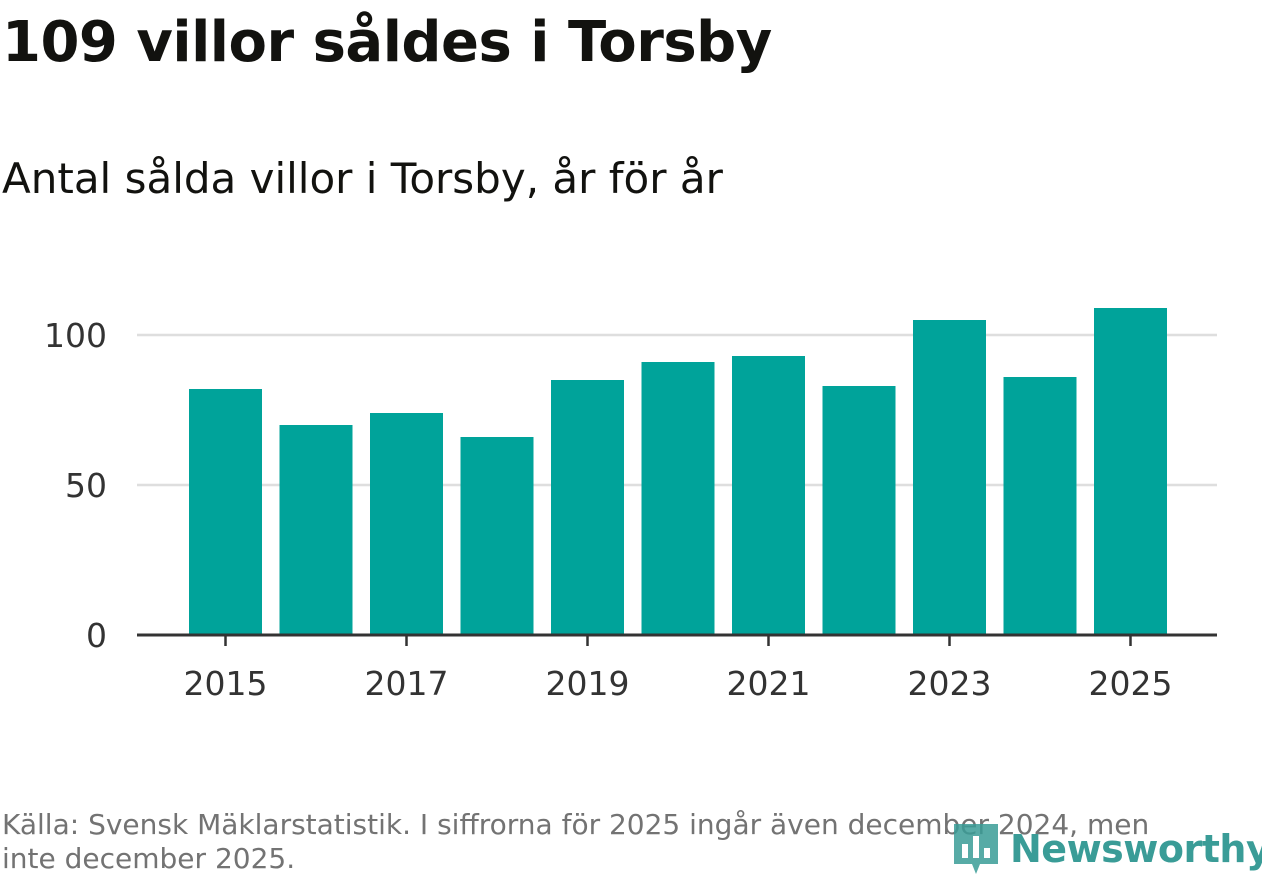 The width and height of the screenshot is (1262, 879). Describe the element at coordinates (950, 683) in the screenshot. I see `x-tick-label: 2023` at that location.